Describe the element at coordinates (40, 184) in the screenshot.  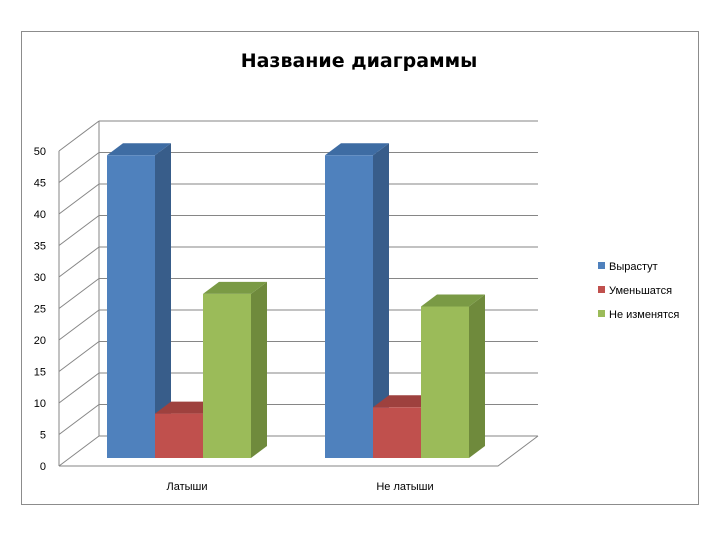
I see `y-tick-label: 45` at that location.